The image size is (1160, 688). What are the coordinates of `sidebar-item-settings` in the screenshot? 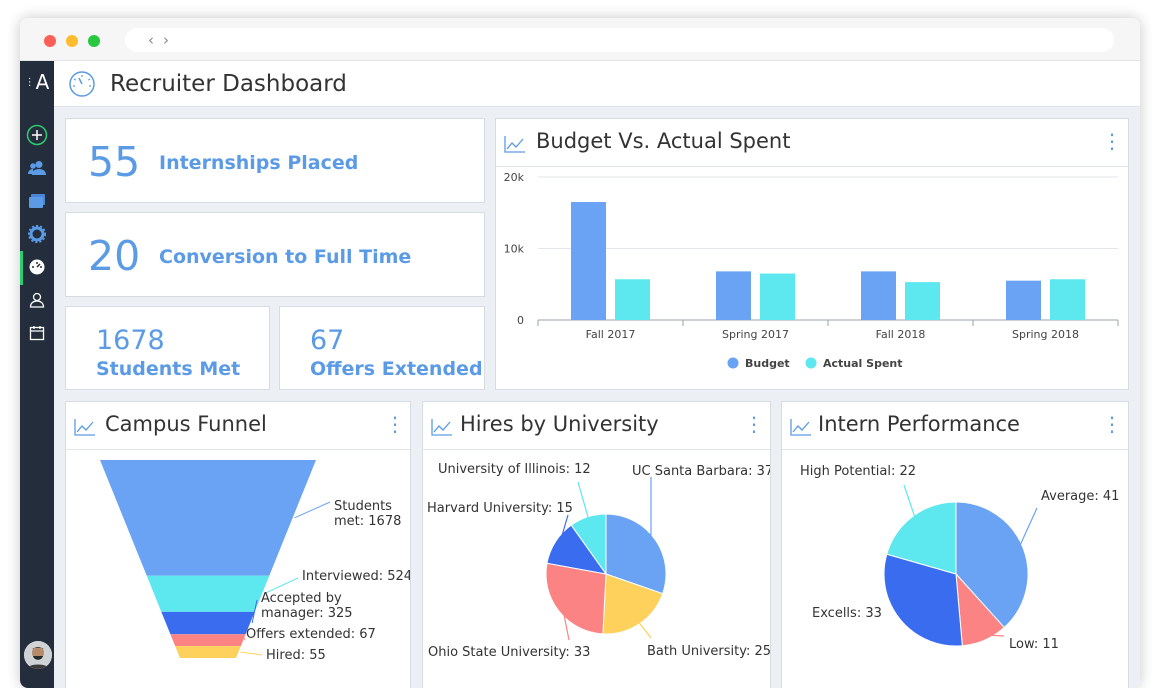 It's located at (37, 234).